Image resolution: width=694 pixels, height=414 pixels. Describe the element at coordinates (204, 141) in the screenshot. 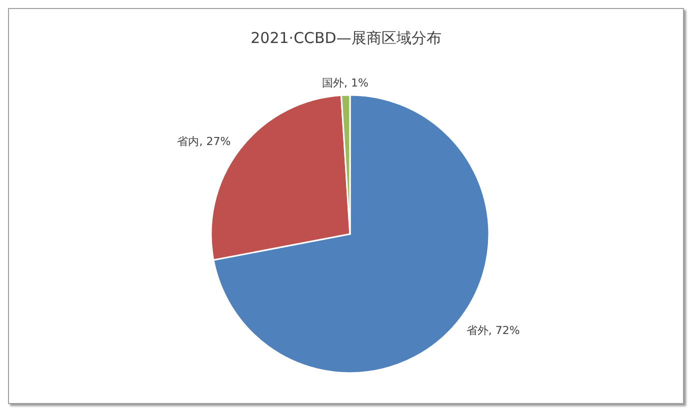

I see `slice-label: 省内, 27%` at that location.